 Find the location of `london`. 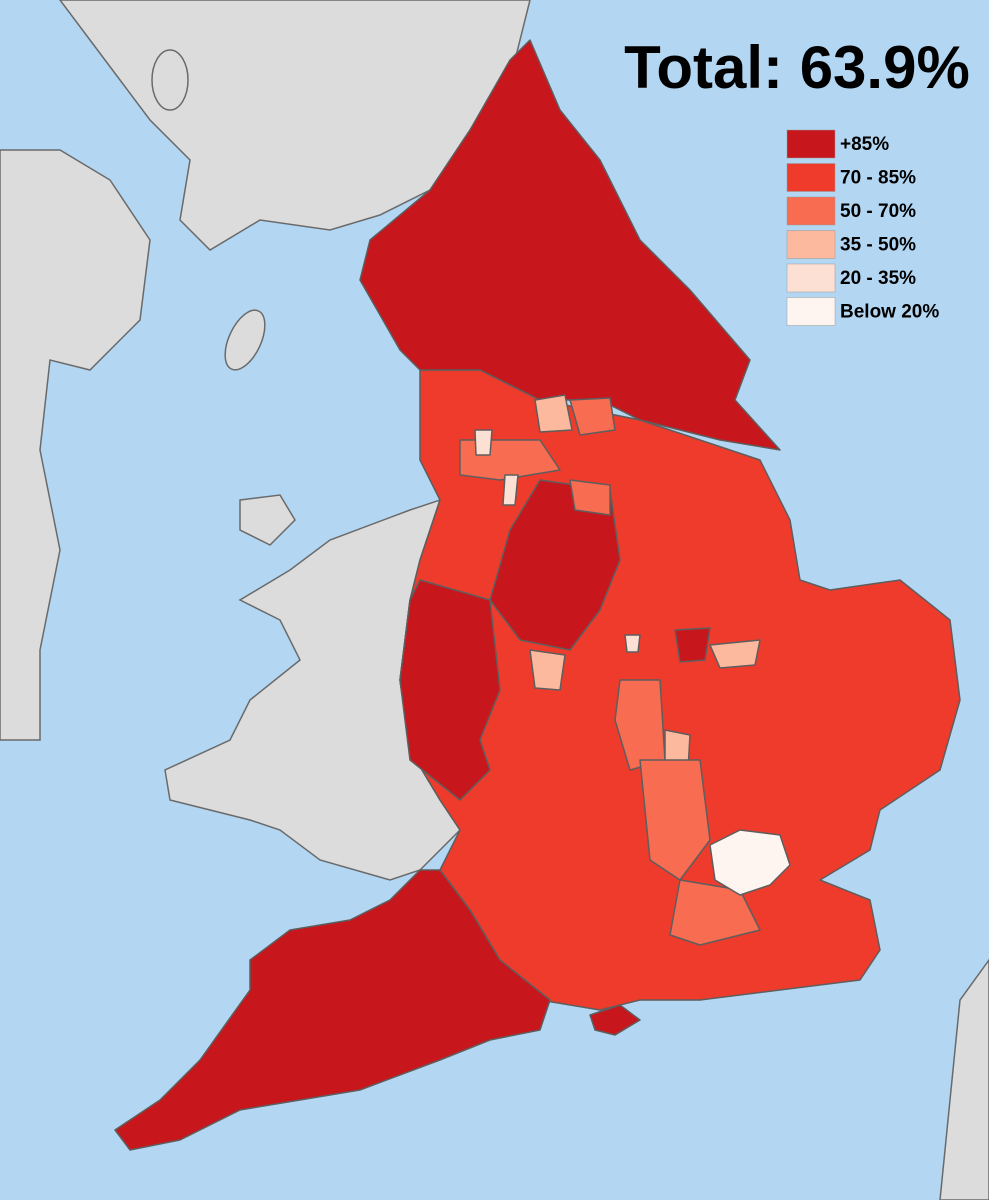

london is located at coordinates (750, 862).